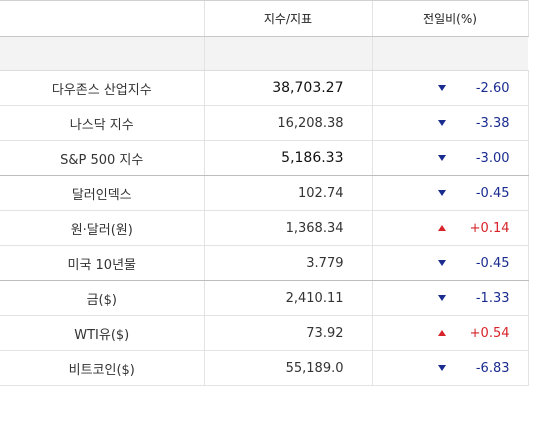 Image resolution: width=540 pixels, height=423 pixels. Describe the element at coordinates (287, 123) in the screenshot. I see `row-value: 16,208.38` at that location.